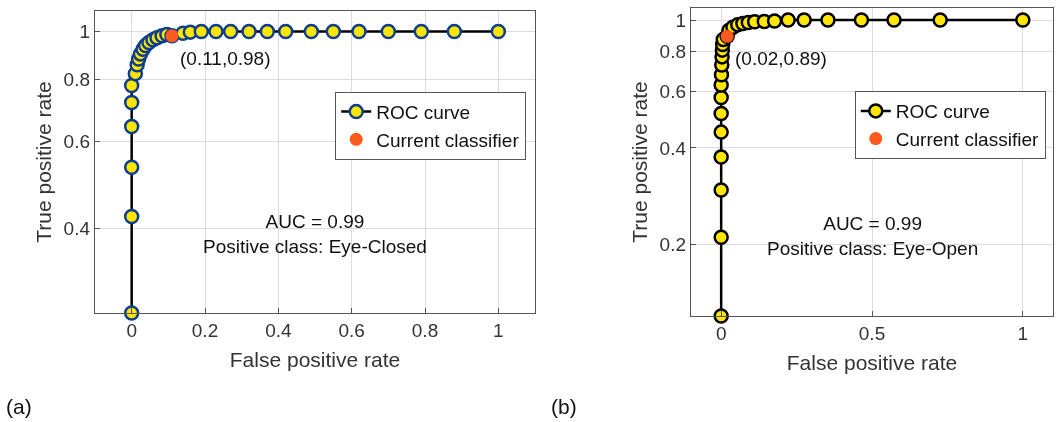  Describe the element at coordinates (781, 58) in the screenshot. I see `annotation: (0.02,0.89)` at that location.